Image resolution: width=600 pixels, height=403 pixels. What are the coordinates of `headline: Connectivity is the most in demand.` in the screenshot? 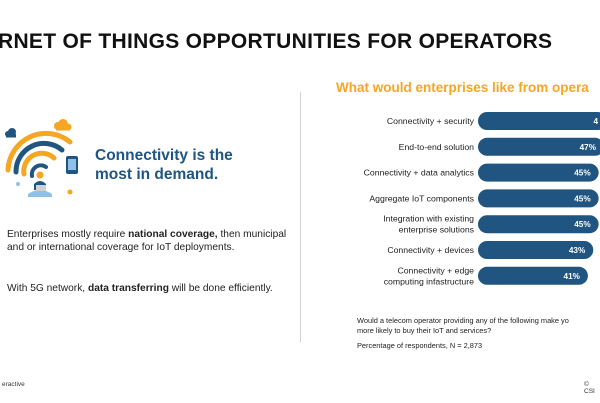 It's located at (195, 165).